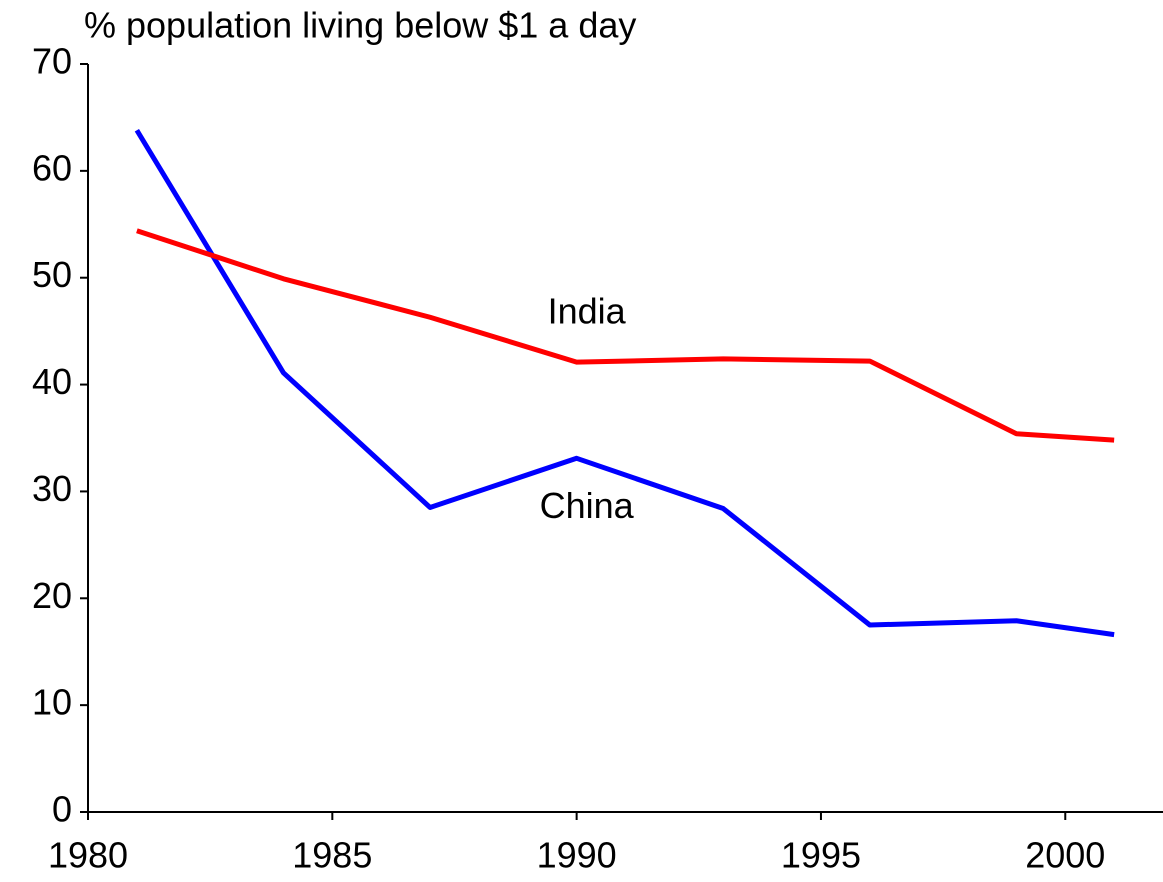 This screenshot has width=1163, height=882. Describe the element at coordinates (52, 595) in the screenshot. I see `y-tick-label: 20` at that location.